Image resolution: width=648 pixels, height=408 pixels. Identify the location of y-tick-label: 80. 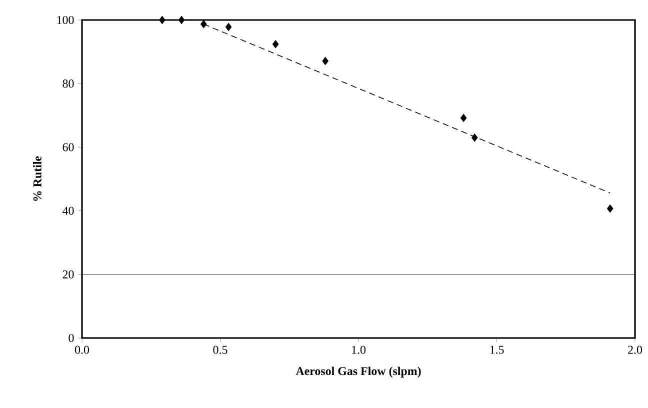
(68, 84).